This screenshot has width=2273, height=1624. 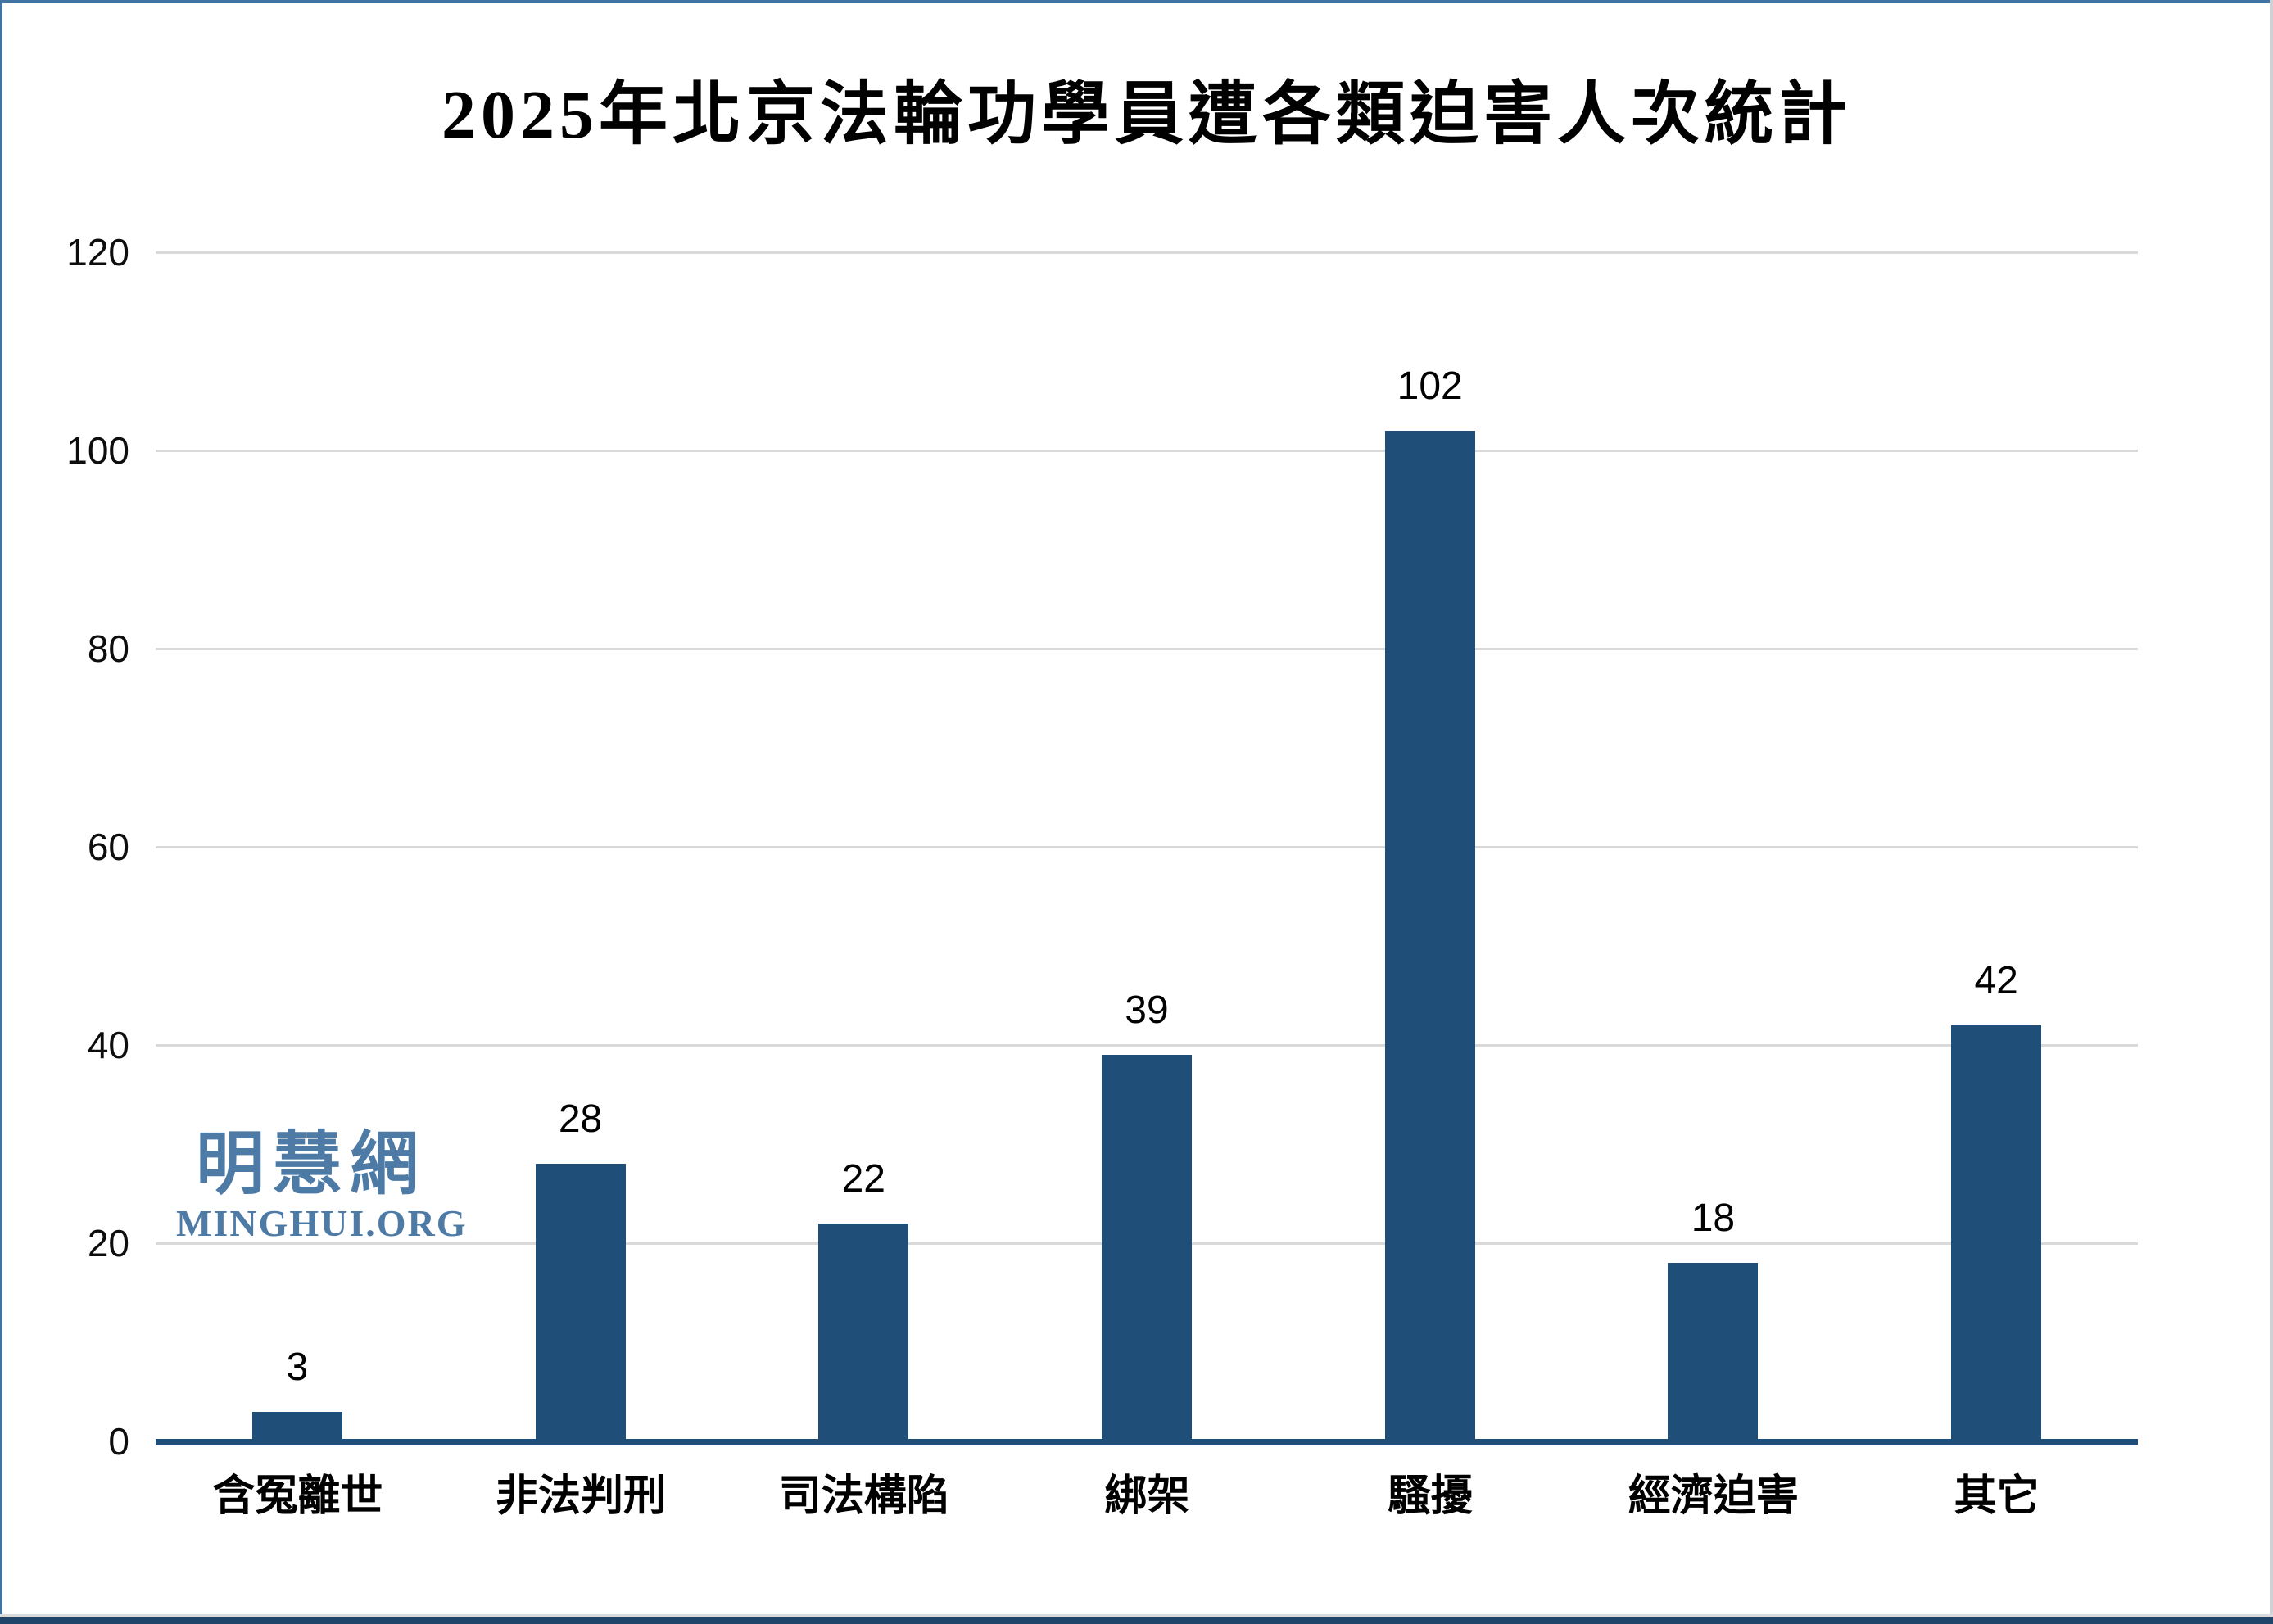 What do you see at coordinates (1713, 1354) in the screenshot?
I see `bar-經濟迫害` at bounding box center [1713, 1354].